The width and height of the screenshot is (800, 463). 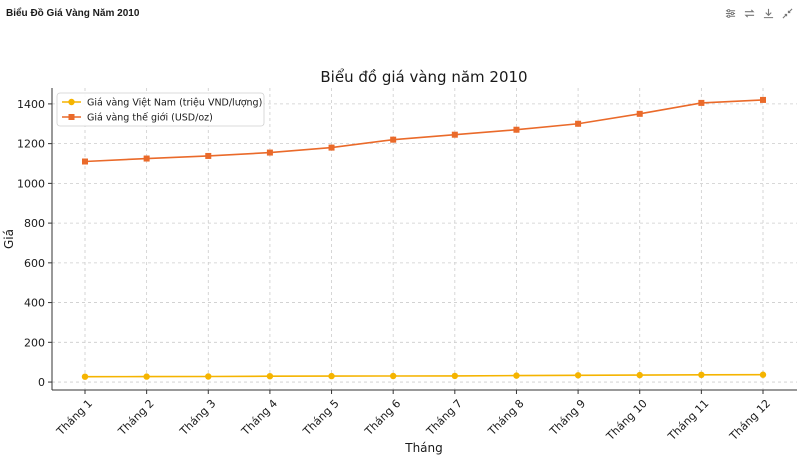 I want to click on x-tick-label: Tháng 12, so click(x=750, y=420).